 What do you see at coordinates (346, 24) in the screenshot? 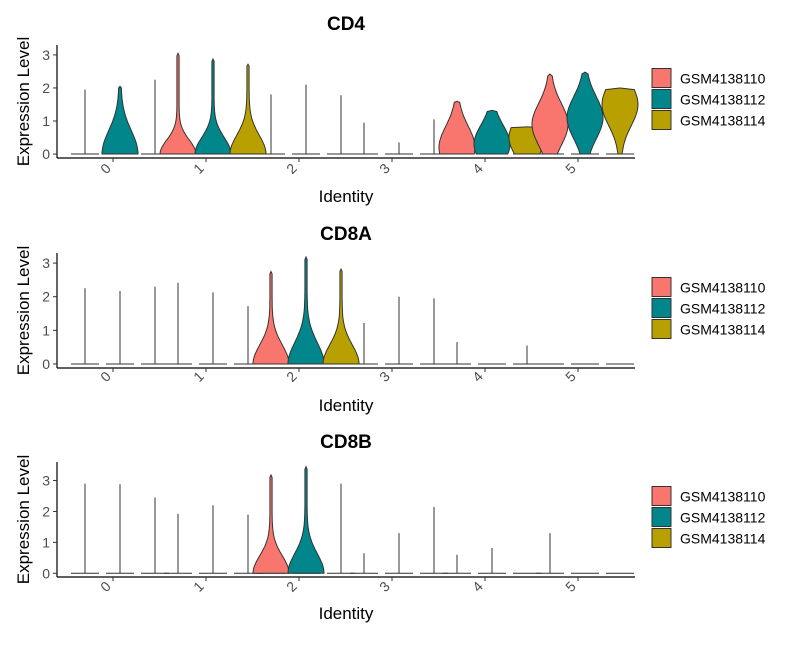
I see `panel-title: CD4` at bounding box center [346, 24].